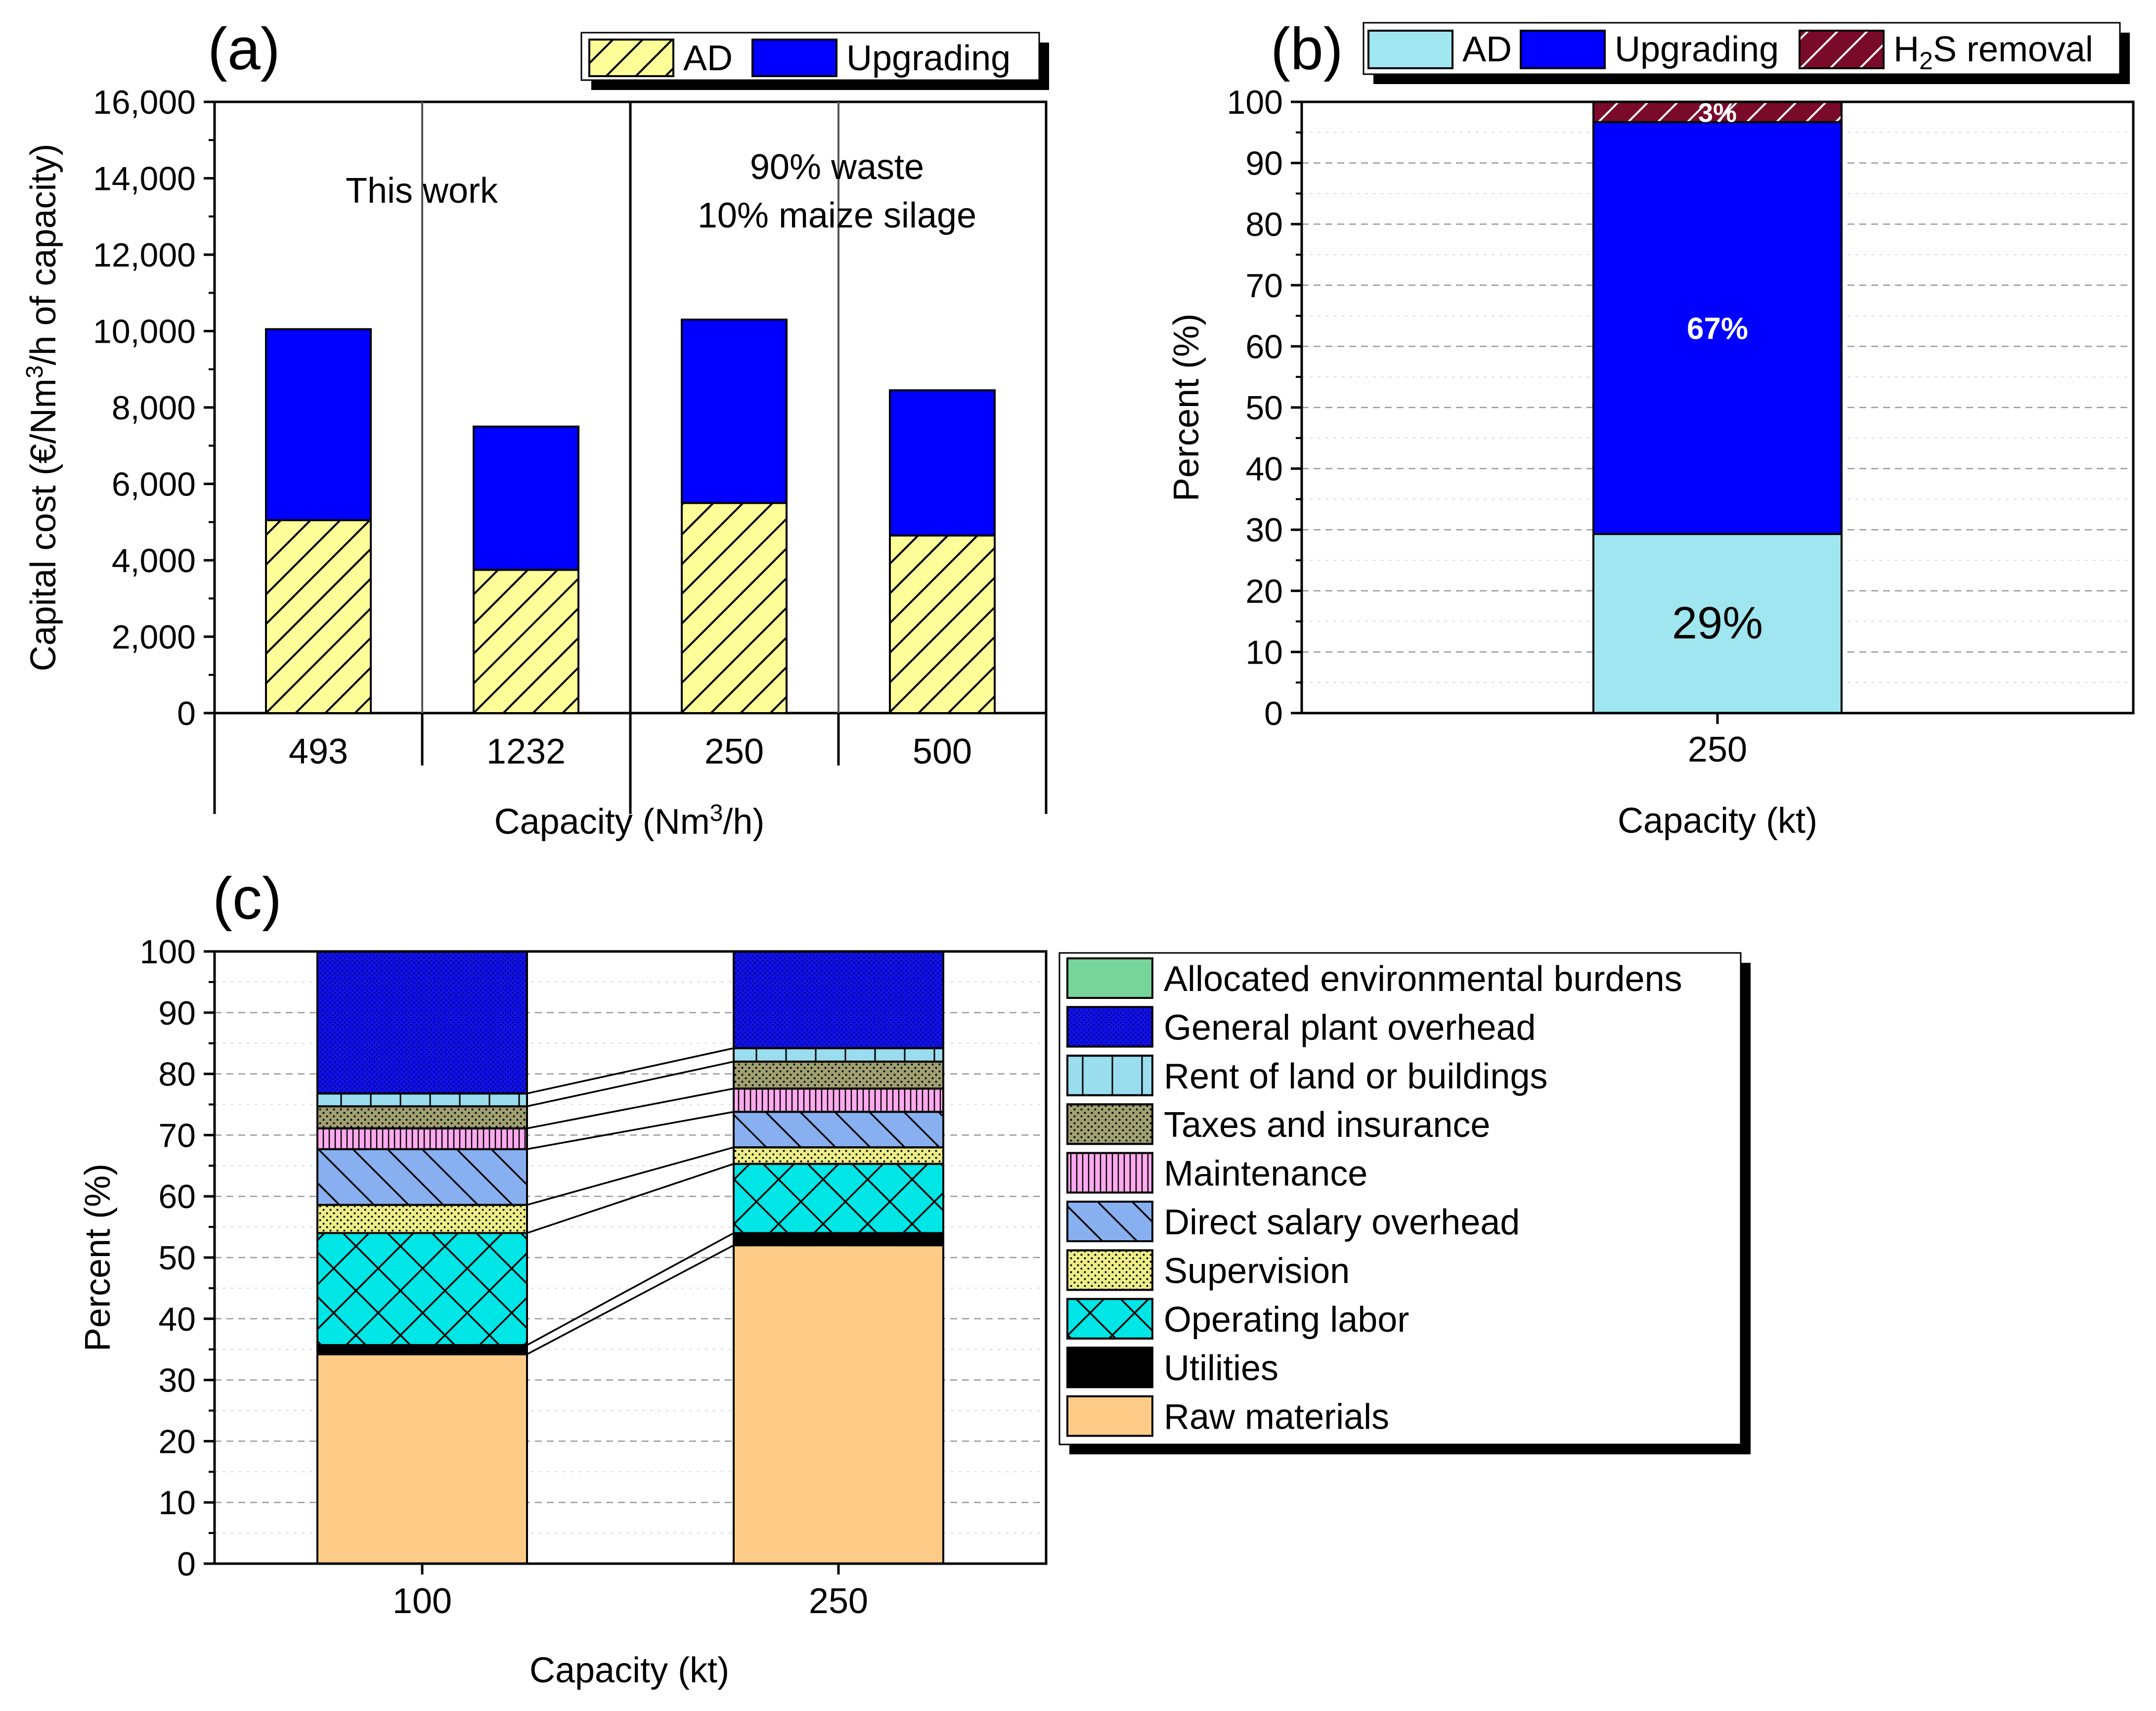 This screenshot has height=1711, width=2156. What do you see at coordinates (1264, 163) in the screenshot?
I see `y-tick-label: 90` at bounding box center [1264, 163].